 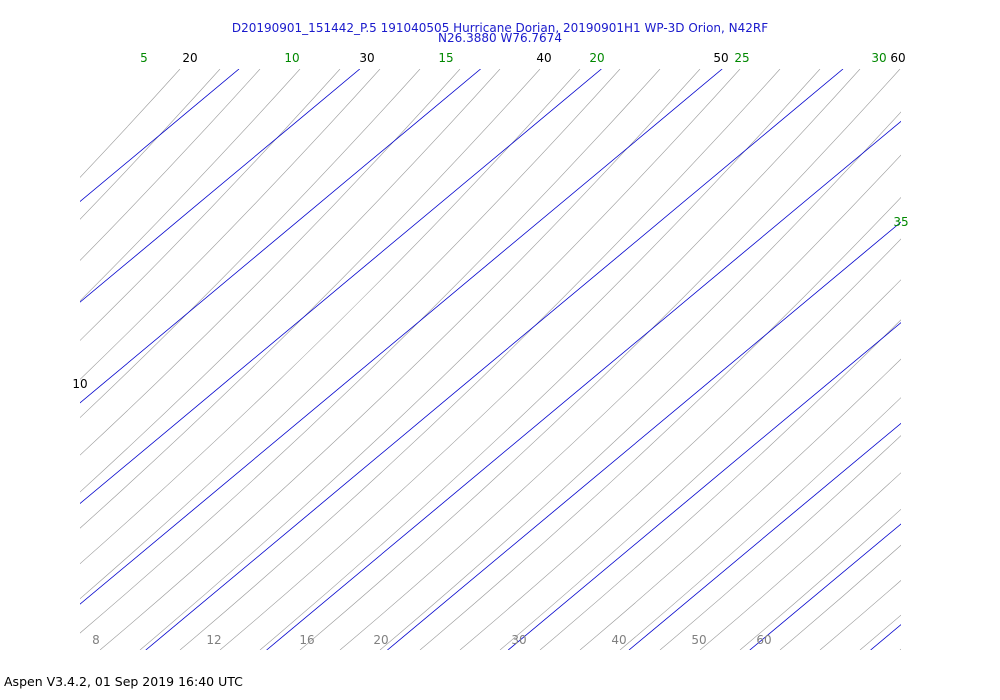 I want to click on dry-adiabat-label: 20, so click(x=189, y=58).